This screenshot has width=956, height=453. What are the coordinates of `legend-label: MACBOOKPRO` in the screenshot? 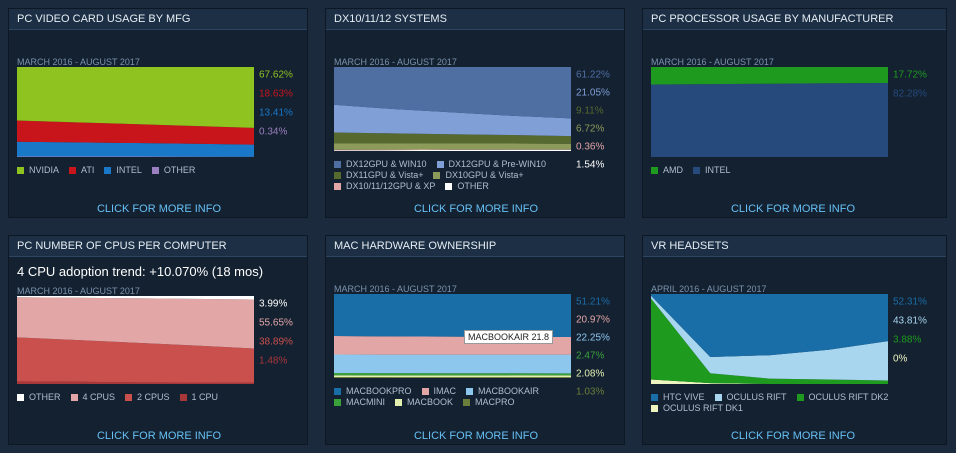 It's located at (379, 391).